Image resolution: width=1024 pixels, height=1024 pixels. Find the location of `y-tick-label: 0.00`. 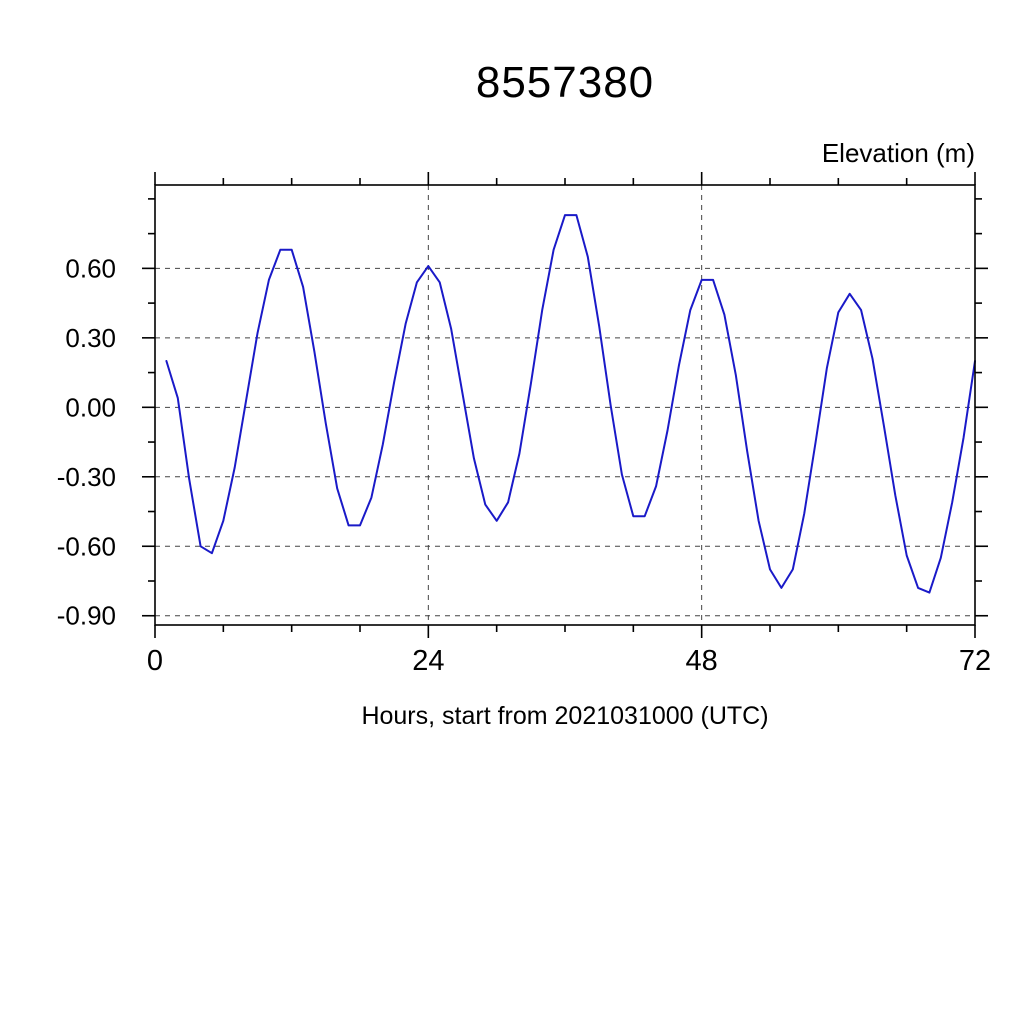

y-tick-label: 0.00 is located at coordinates (90, 407).